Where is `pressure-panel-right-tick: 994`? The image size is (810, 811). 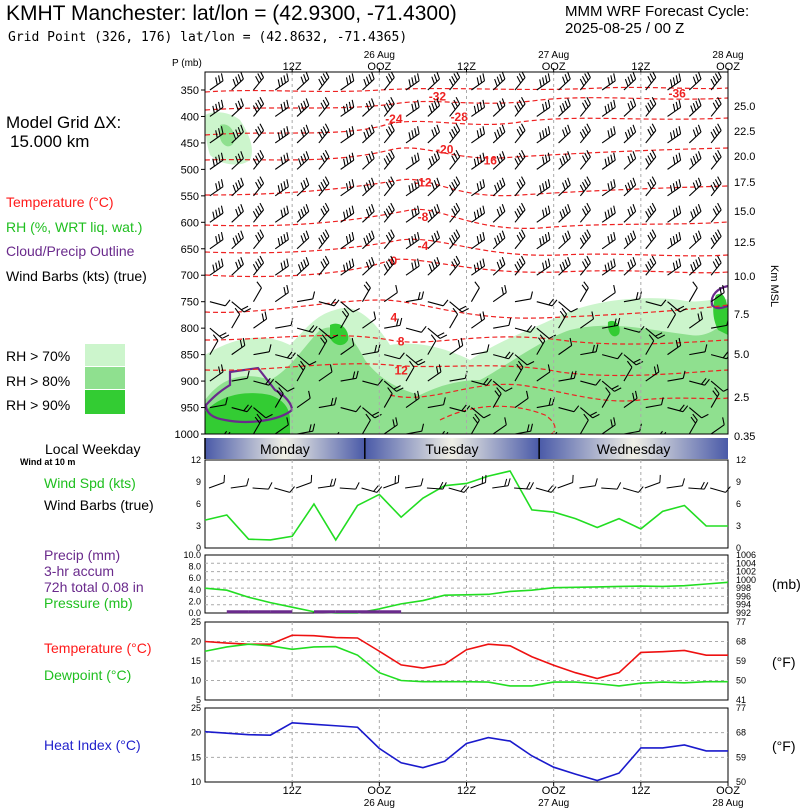 pressure-panel-right-tick: 994 is located at coordinates (743, 605).